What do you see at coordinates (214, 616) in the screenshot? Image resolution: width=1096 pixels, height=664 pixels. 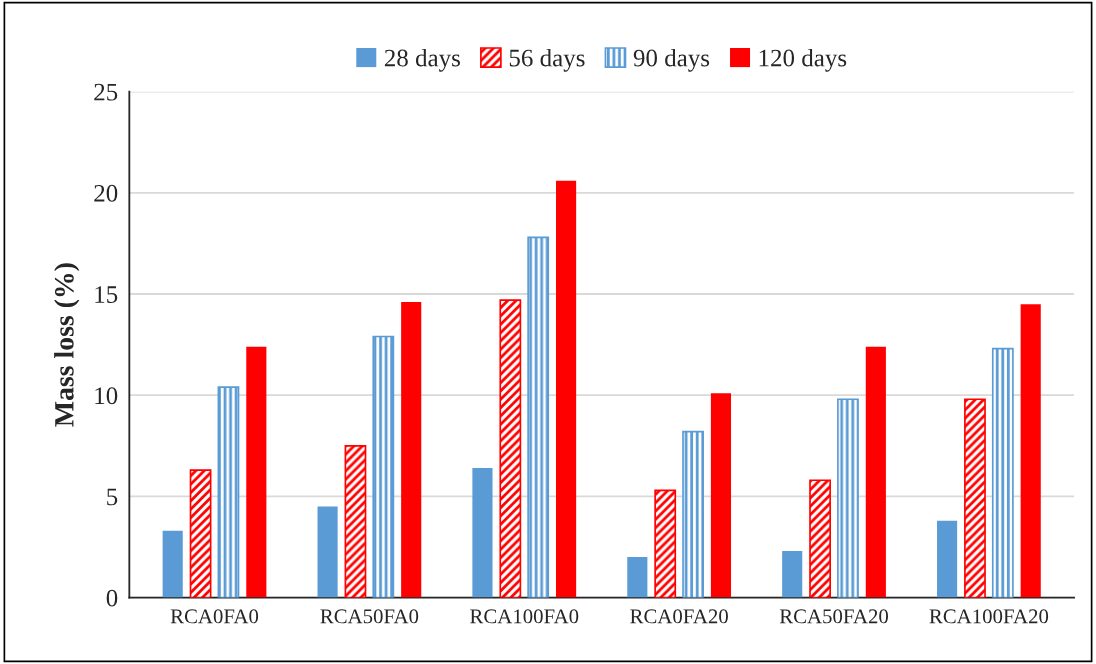 I see `x-tick-label: RCA0FA0` at bounding box center [214, 616].